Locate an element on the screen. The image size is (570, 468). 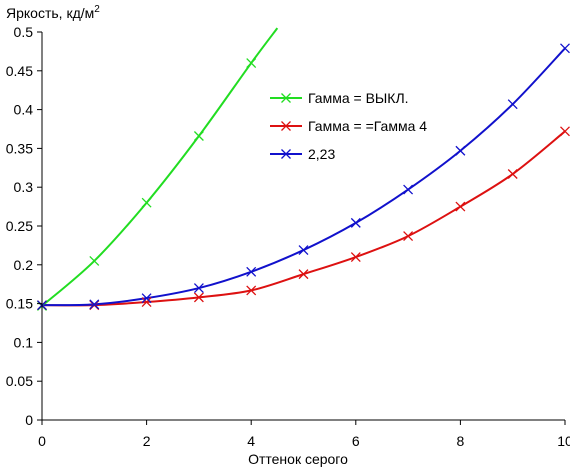
legend-series-гамма-гамма-4-marker is located at coordinates (286, 126).